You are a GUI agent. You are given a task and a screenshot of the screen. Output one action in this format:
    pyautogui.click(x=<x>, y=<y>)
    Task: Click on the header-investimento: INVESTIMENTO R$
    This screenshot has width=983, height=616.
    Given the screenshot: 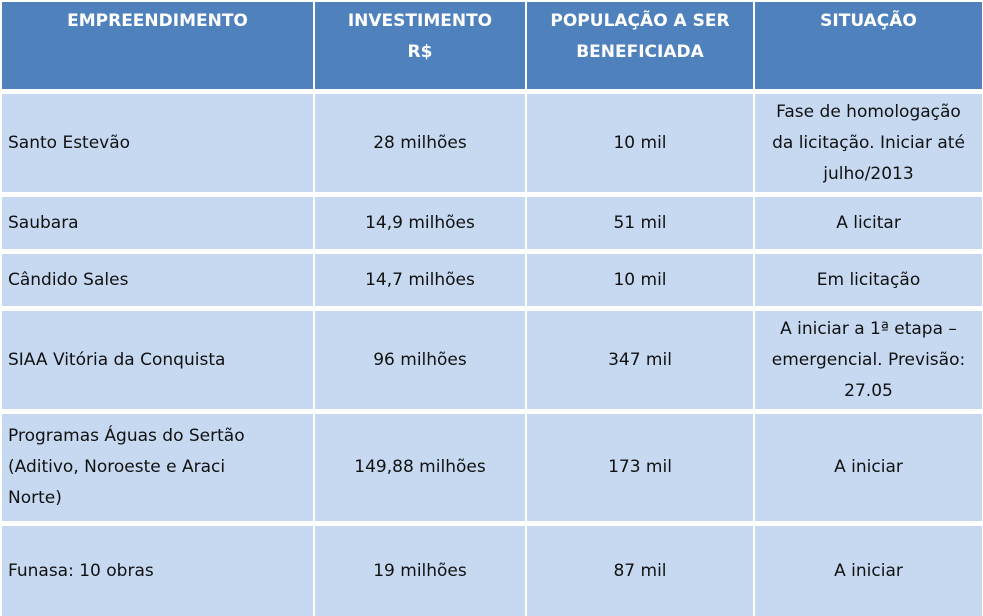 What is the action you would take?
    pyautogui.click(x=421, y=48)
    